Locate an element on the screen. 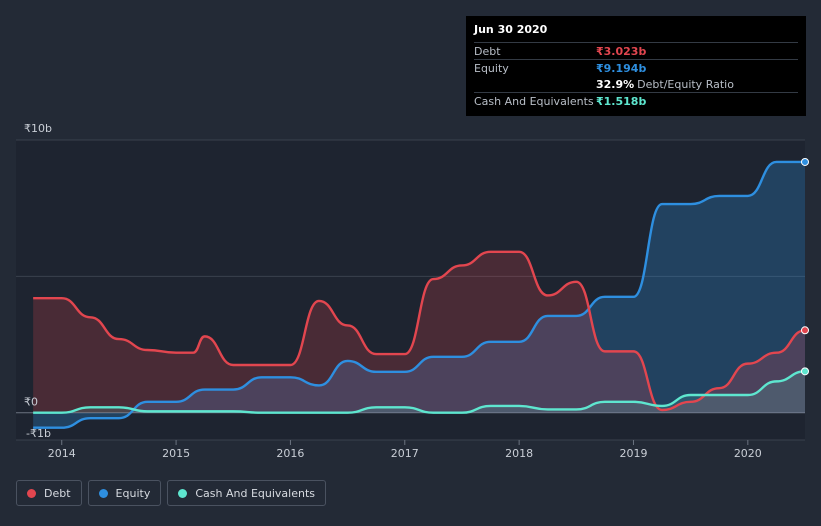 The width and height of the screenshot is (821, 526). debt-dot-icon is located at coordinates (31, 493).